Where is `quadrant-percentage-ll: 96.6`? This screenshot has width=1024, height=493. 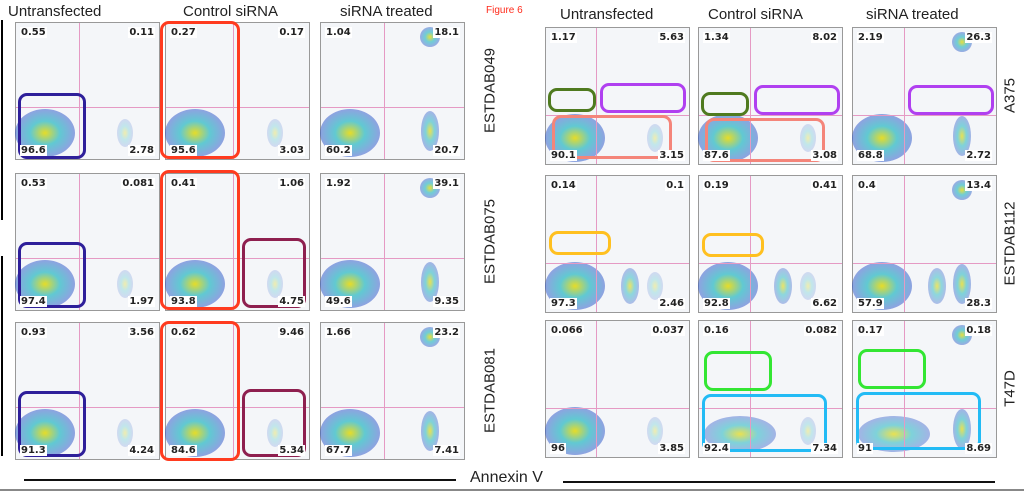
quadrant-percentage-ll: 96.6 is located at coordinates (33, 150).